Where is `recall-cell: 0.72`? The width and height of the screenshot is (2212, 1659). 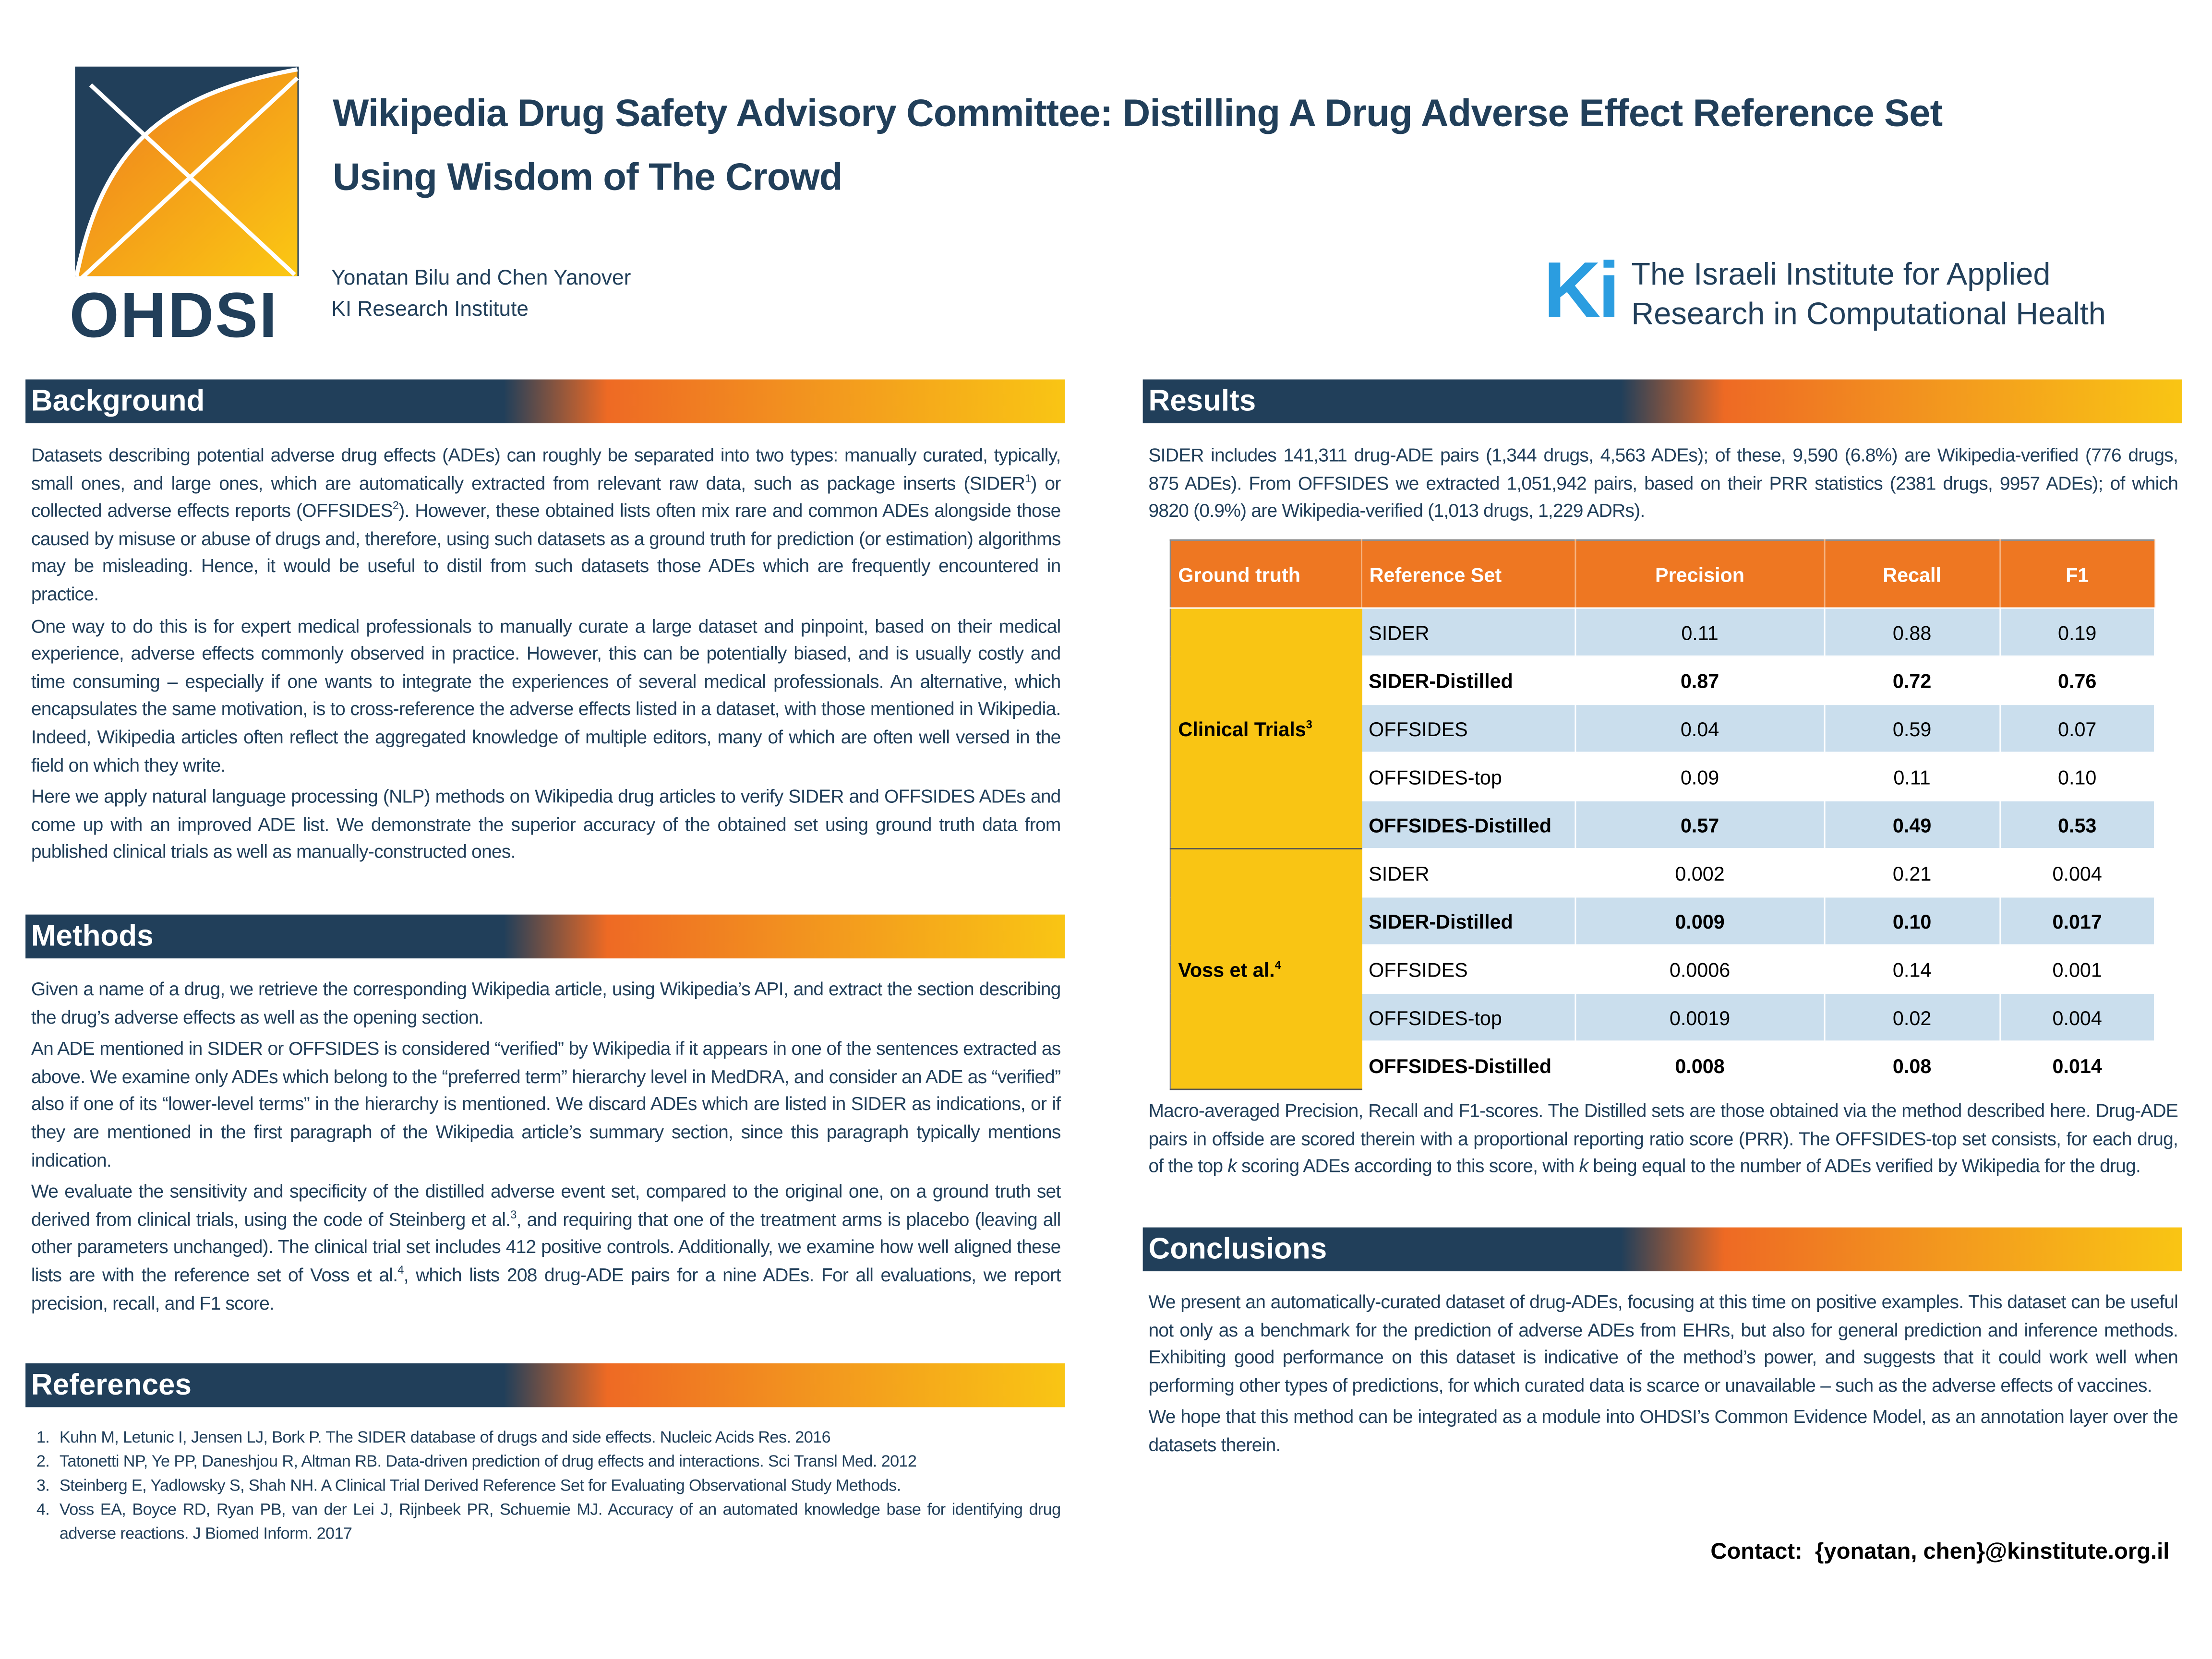
recall-cell: 0.72 is located at coordinates (1912, 680).